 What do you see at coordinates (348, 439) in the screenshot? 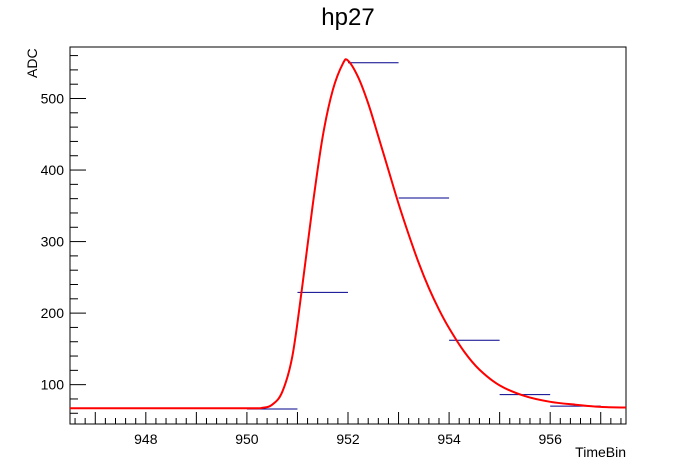
I see `x-tick-label: 952` at bounding box center [348, 439].